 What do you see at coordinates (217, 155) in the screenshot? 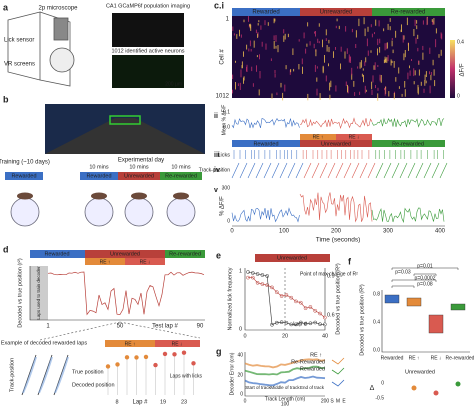
I see `panel-label: iii` at bounding box center [217, 155].